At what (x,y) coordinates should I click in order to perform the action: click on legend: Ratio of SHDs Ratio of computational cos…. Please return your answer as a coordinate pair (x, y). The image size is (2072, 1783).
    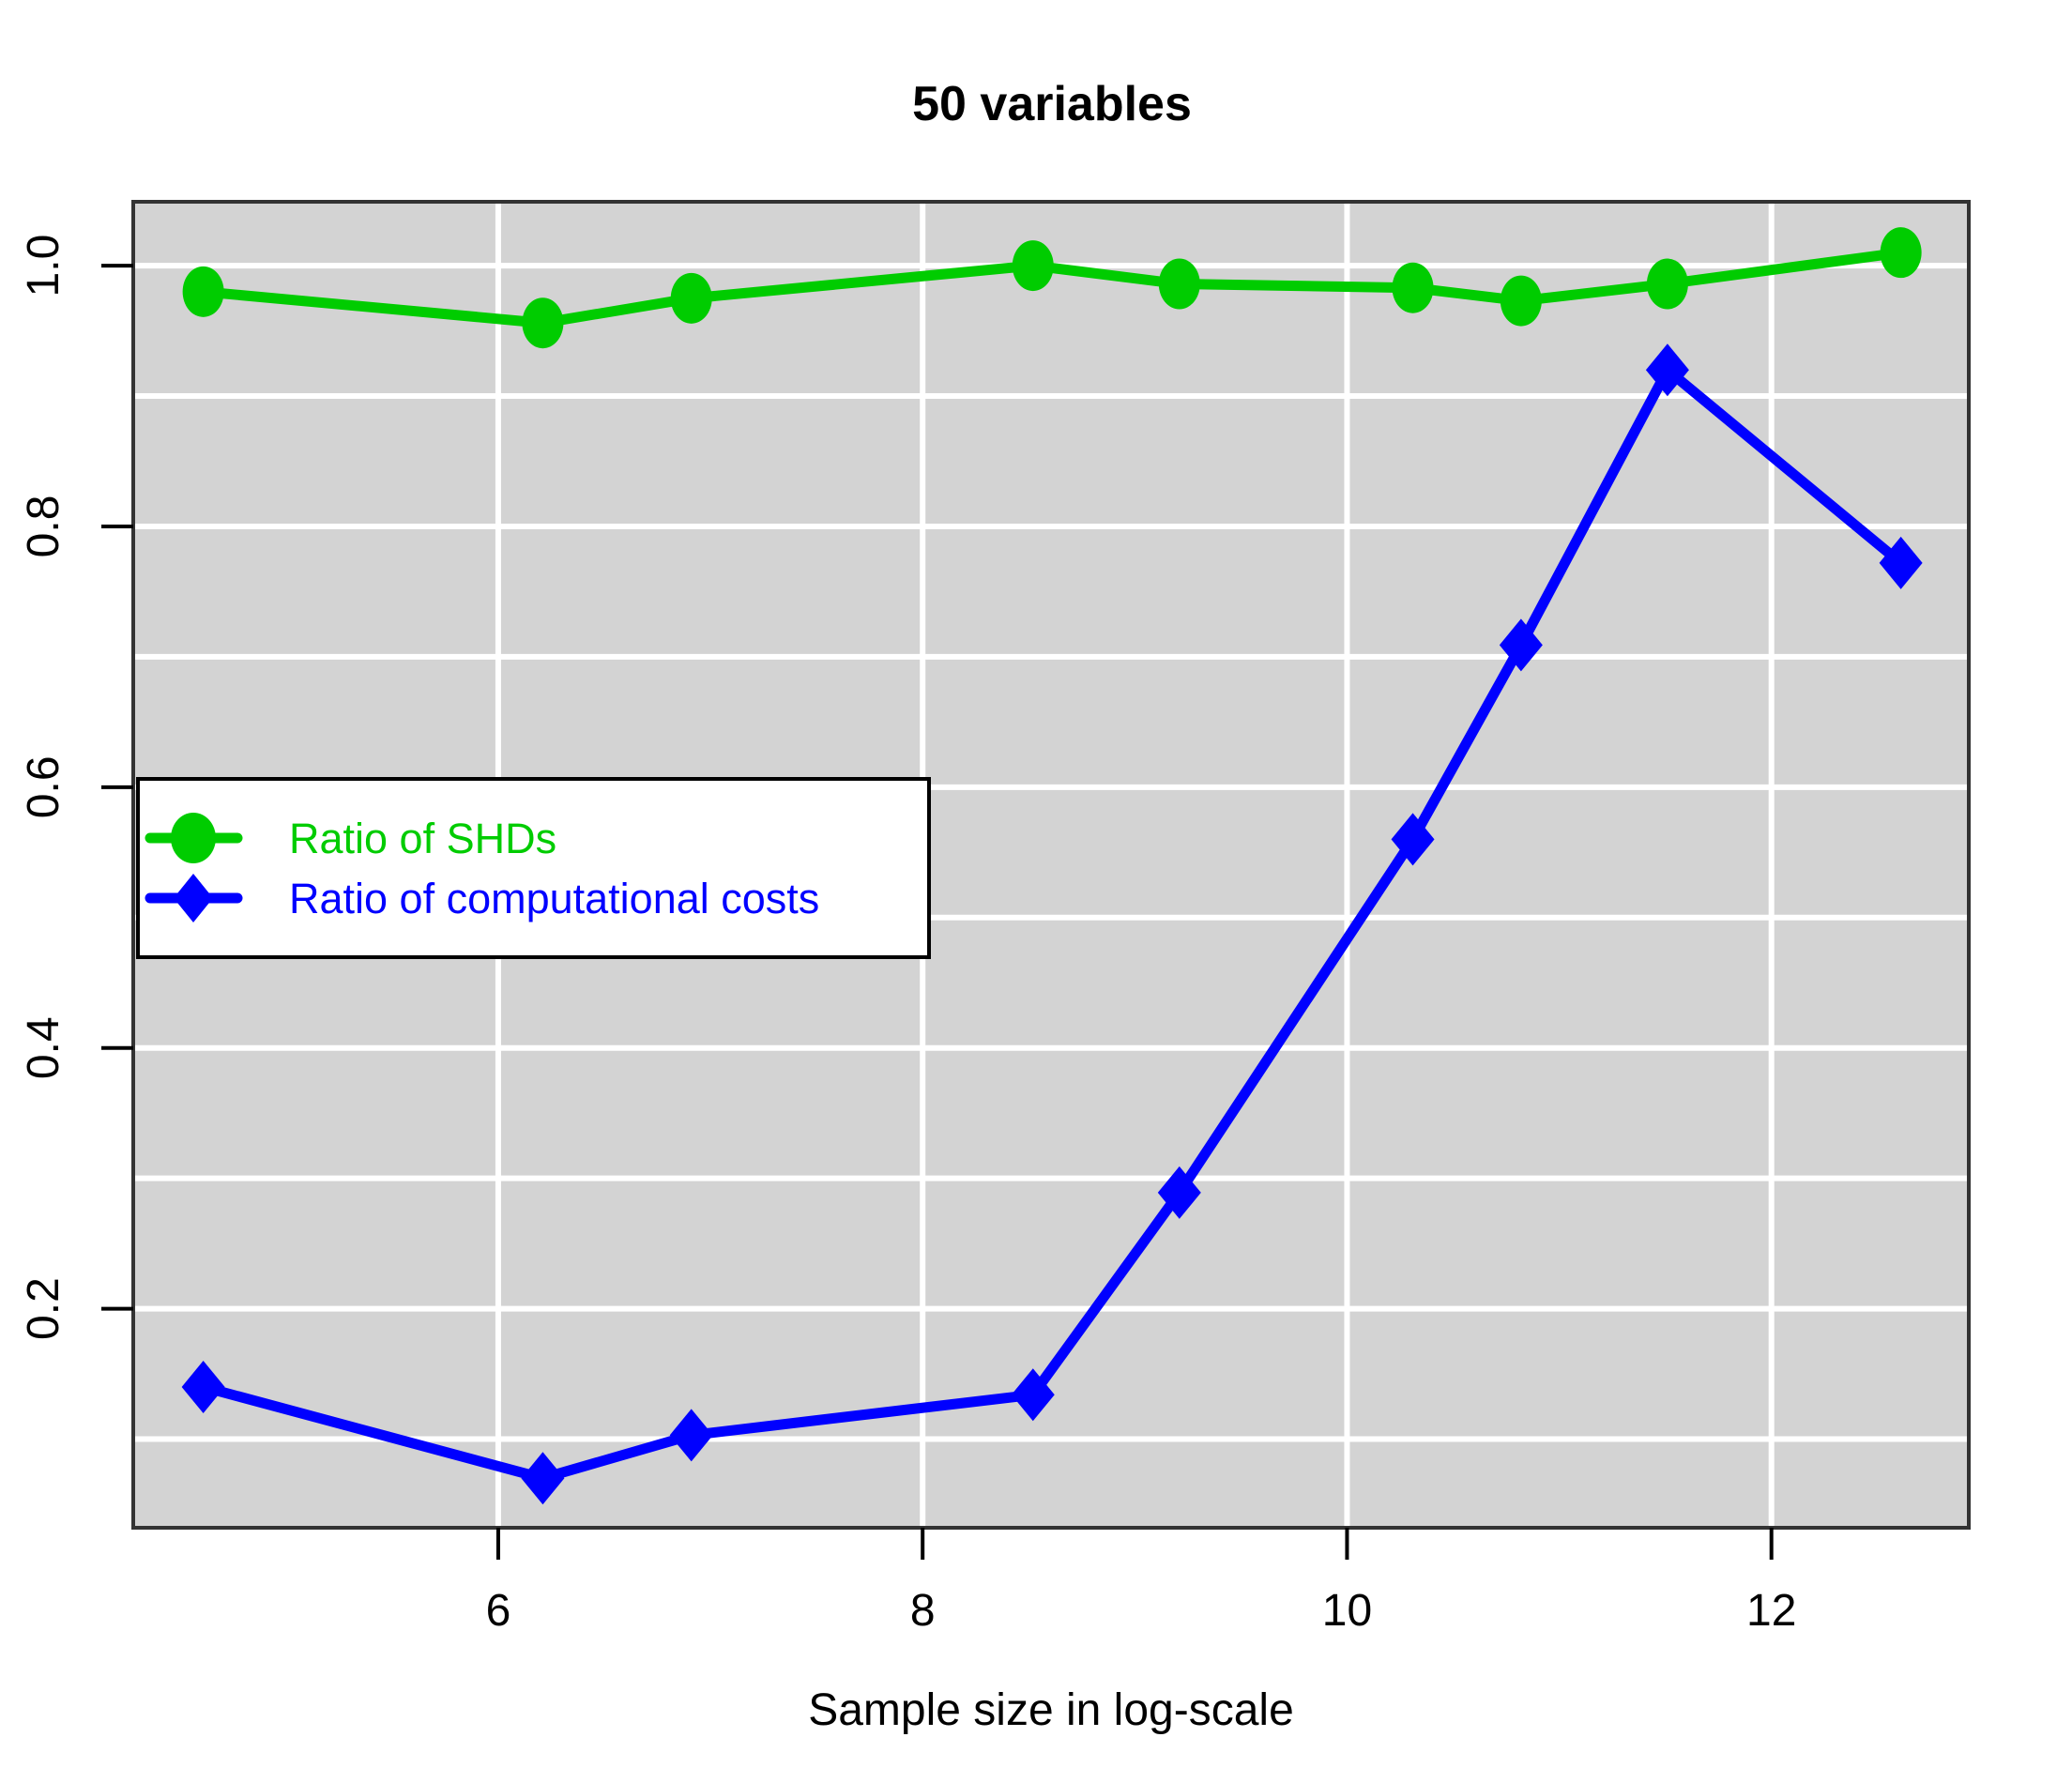
    Looking at the image, I should click on (533, 868).